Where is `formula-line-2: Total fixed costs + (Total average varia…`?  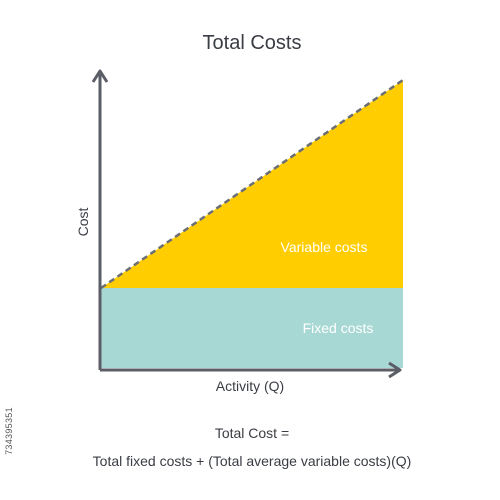 formula-line-2: Total fixed costs + (Total average varia… is located at coordinates (252, 461).